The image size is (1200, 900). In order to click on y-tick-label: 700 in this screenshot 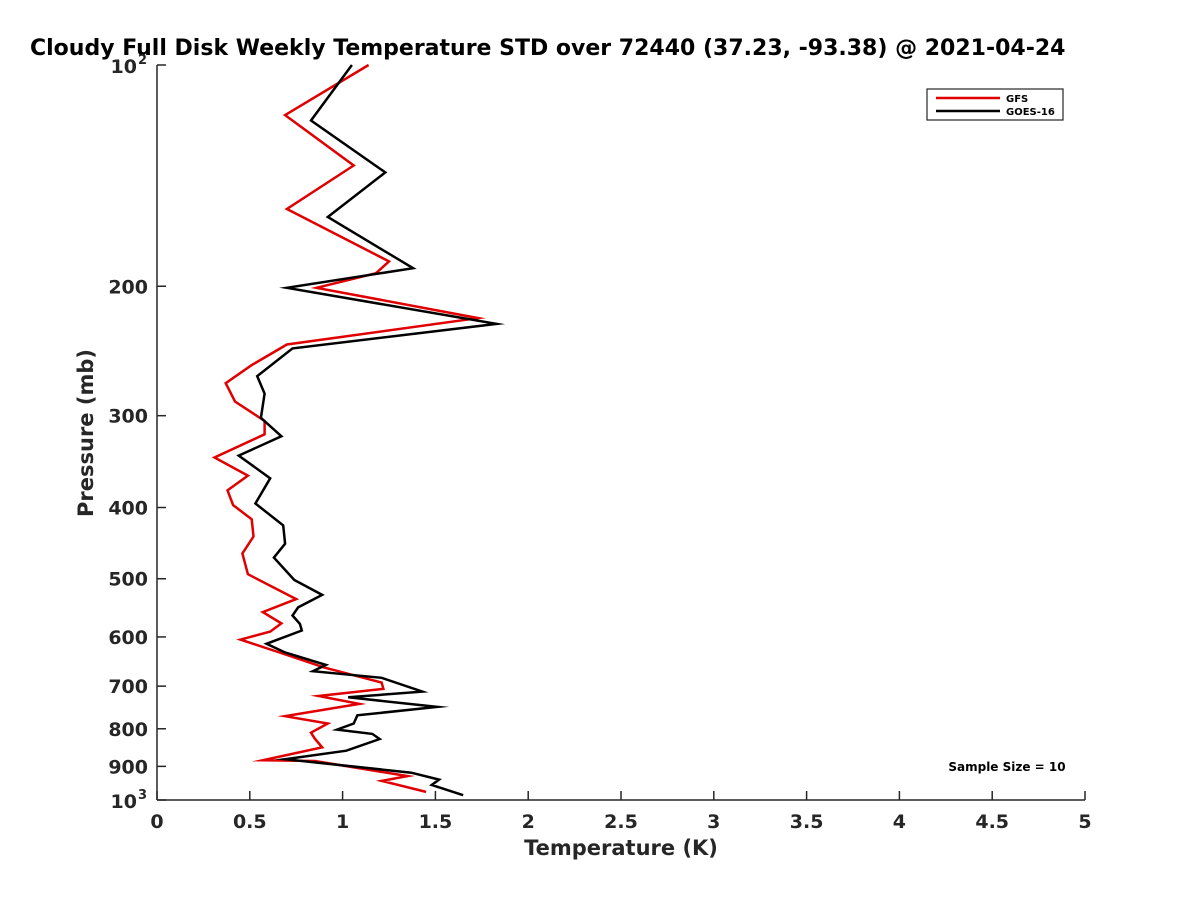, I will do `click(128, 687)`.